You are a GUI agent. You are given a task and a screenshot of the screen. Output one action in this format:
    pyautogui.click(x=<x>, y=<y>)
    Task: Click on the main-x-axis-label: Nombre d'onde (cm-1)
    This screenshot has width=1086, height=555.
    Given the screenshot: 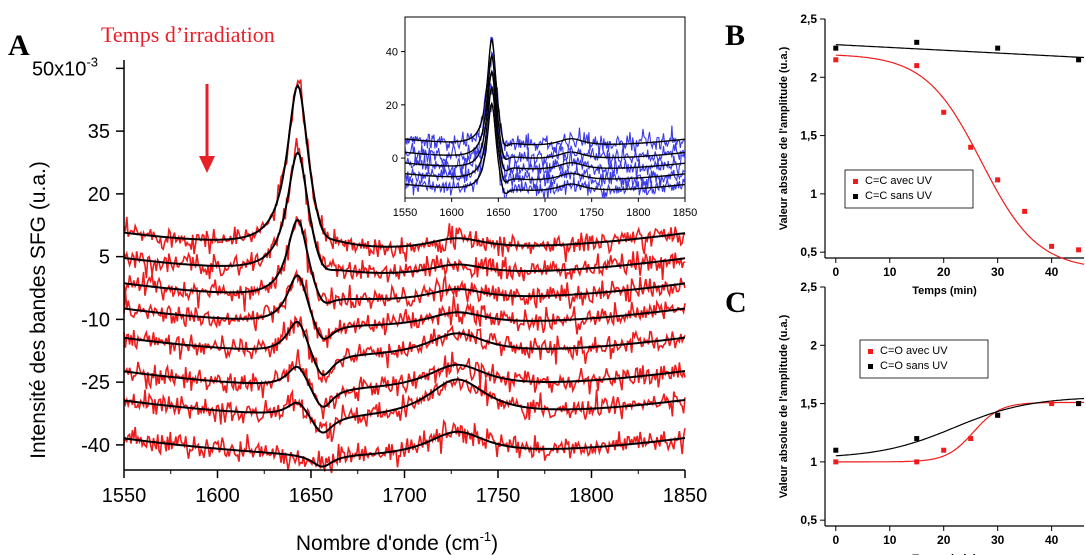 What is the action you would take?
    pyautogui.click(x=397, y=542)
    